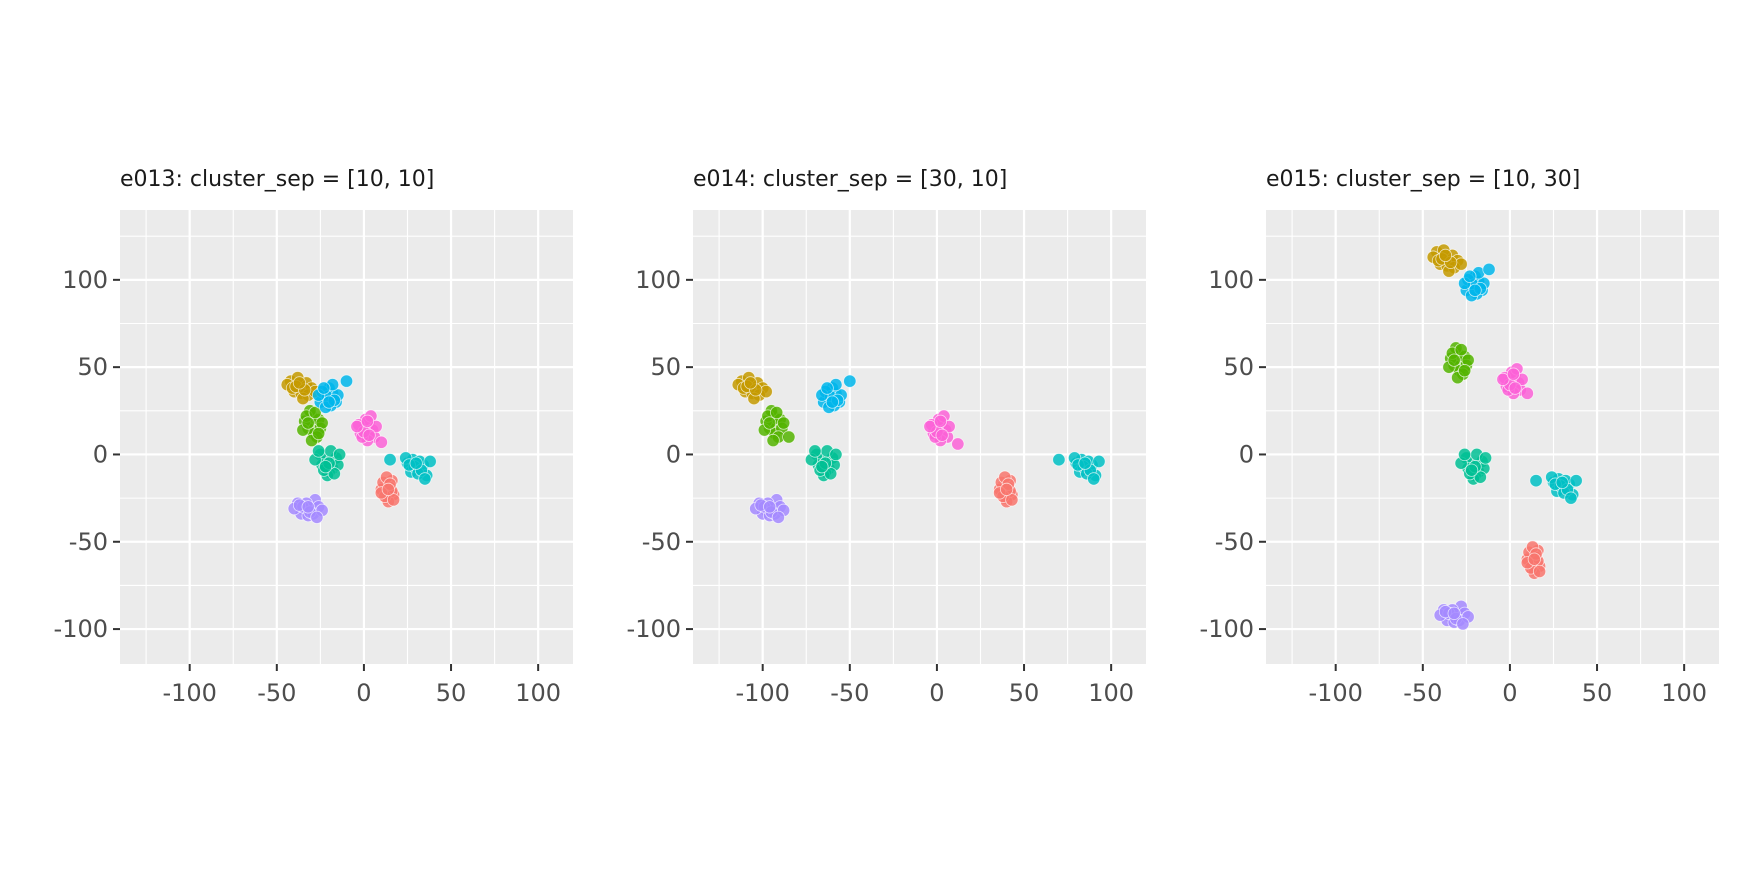 Image resolution: width=1750 pixels, height=875 pixels. Describe the element at coordinates (1423, 179) in the screenshot. I see `panel-title: e015: cluster_sep = [10, 30]` at that location.